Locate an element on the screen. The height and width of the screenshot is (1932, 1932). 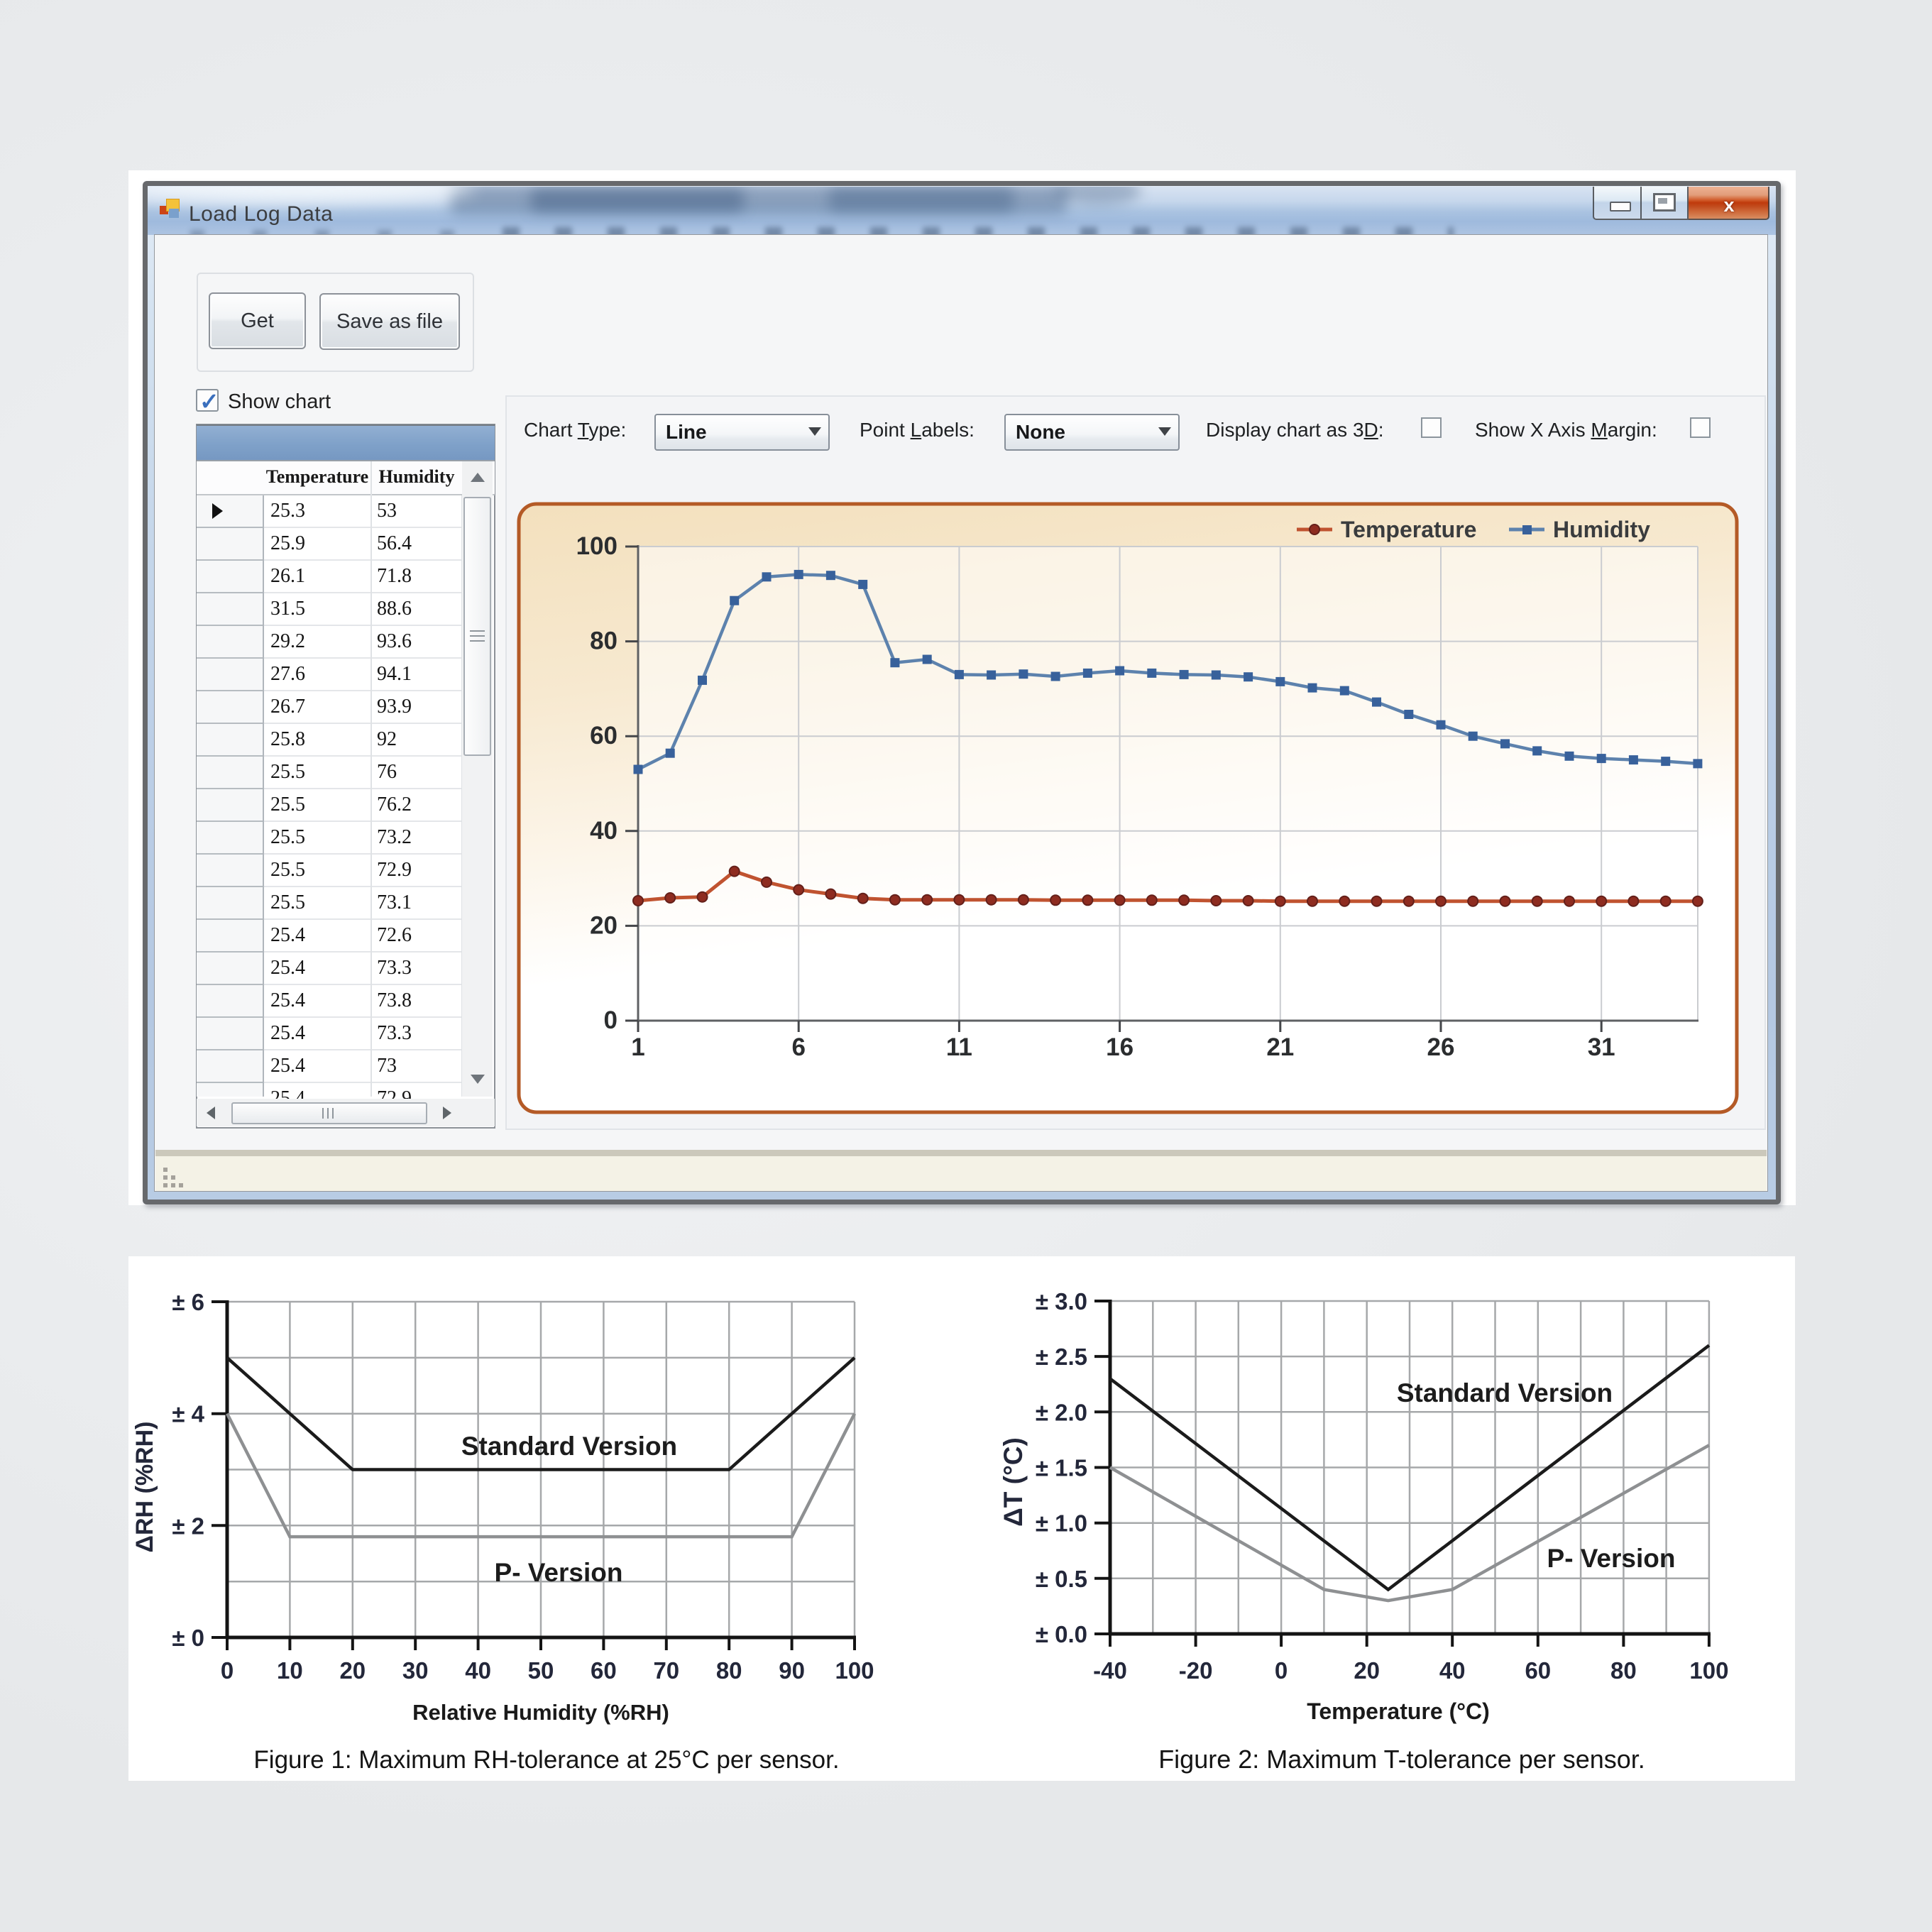
svg-text: -40 is located at coordinates (1110, 1670).